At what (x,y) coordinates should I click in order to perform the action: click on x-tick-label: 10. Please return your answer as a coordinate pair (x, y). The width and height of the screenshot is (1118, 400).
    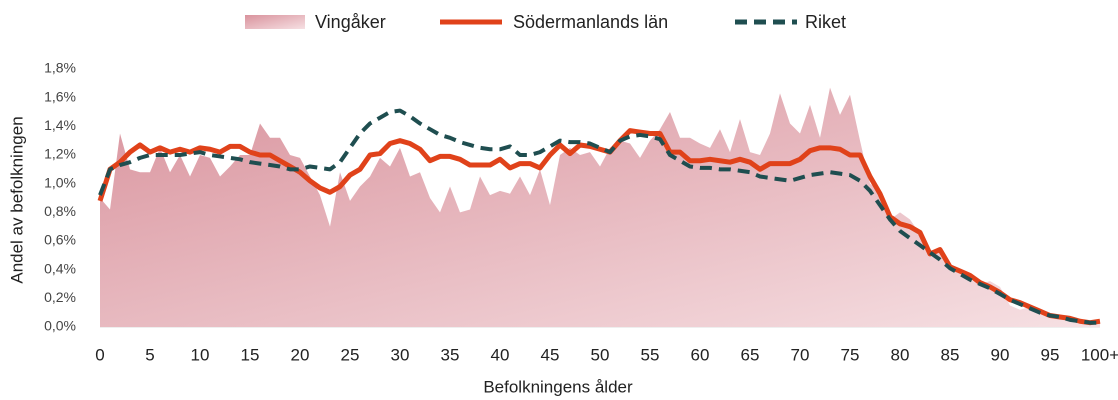
    Looking at the image, I should click on (200, 354).